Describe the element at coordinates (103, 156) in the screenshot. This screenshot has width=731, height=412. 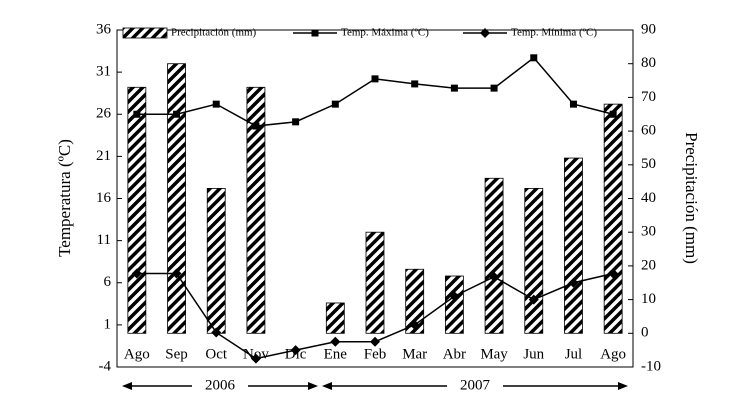
I see `y-tick-label: 21` at that location.